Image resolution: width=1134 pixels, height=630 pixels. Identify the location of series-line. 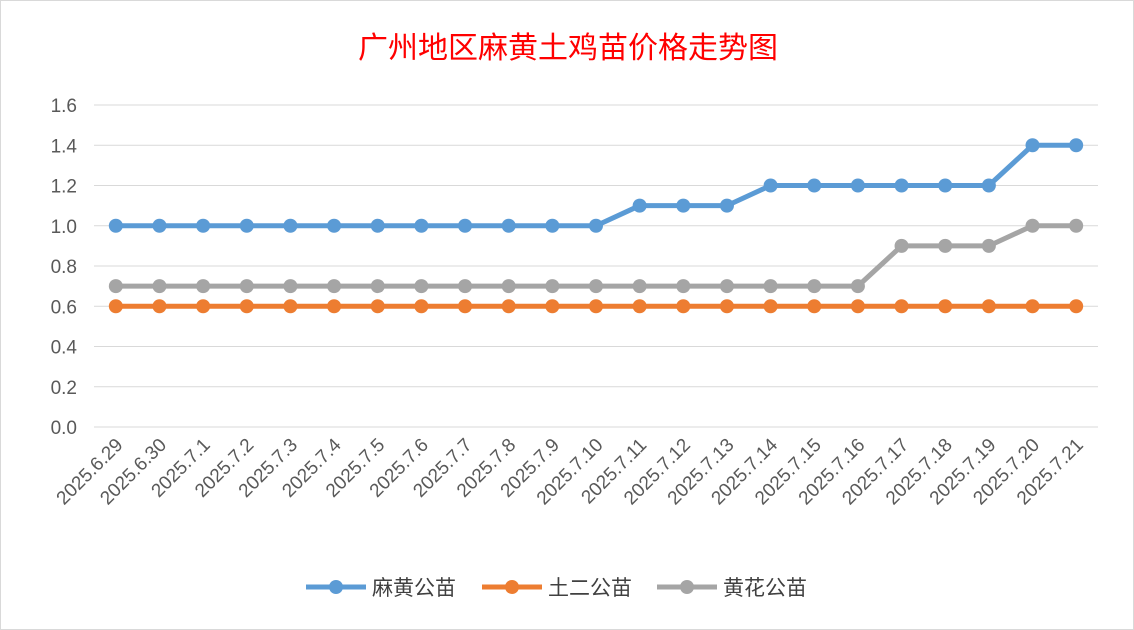
(596, 256).